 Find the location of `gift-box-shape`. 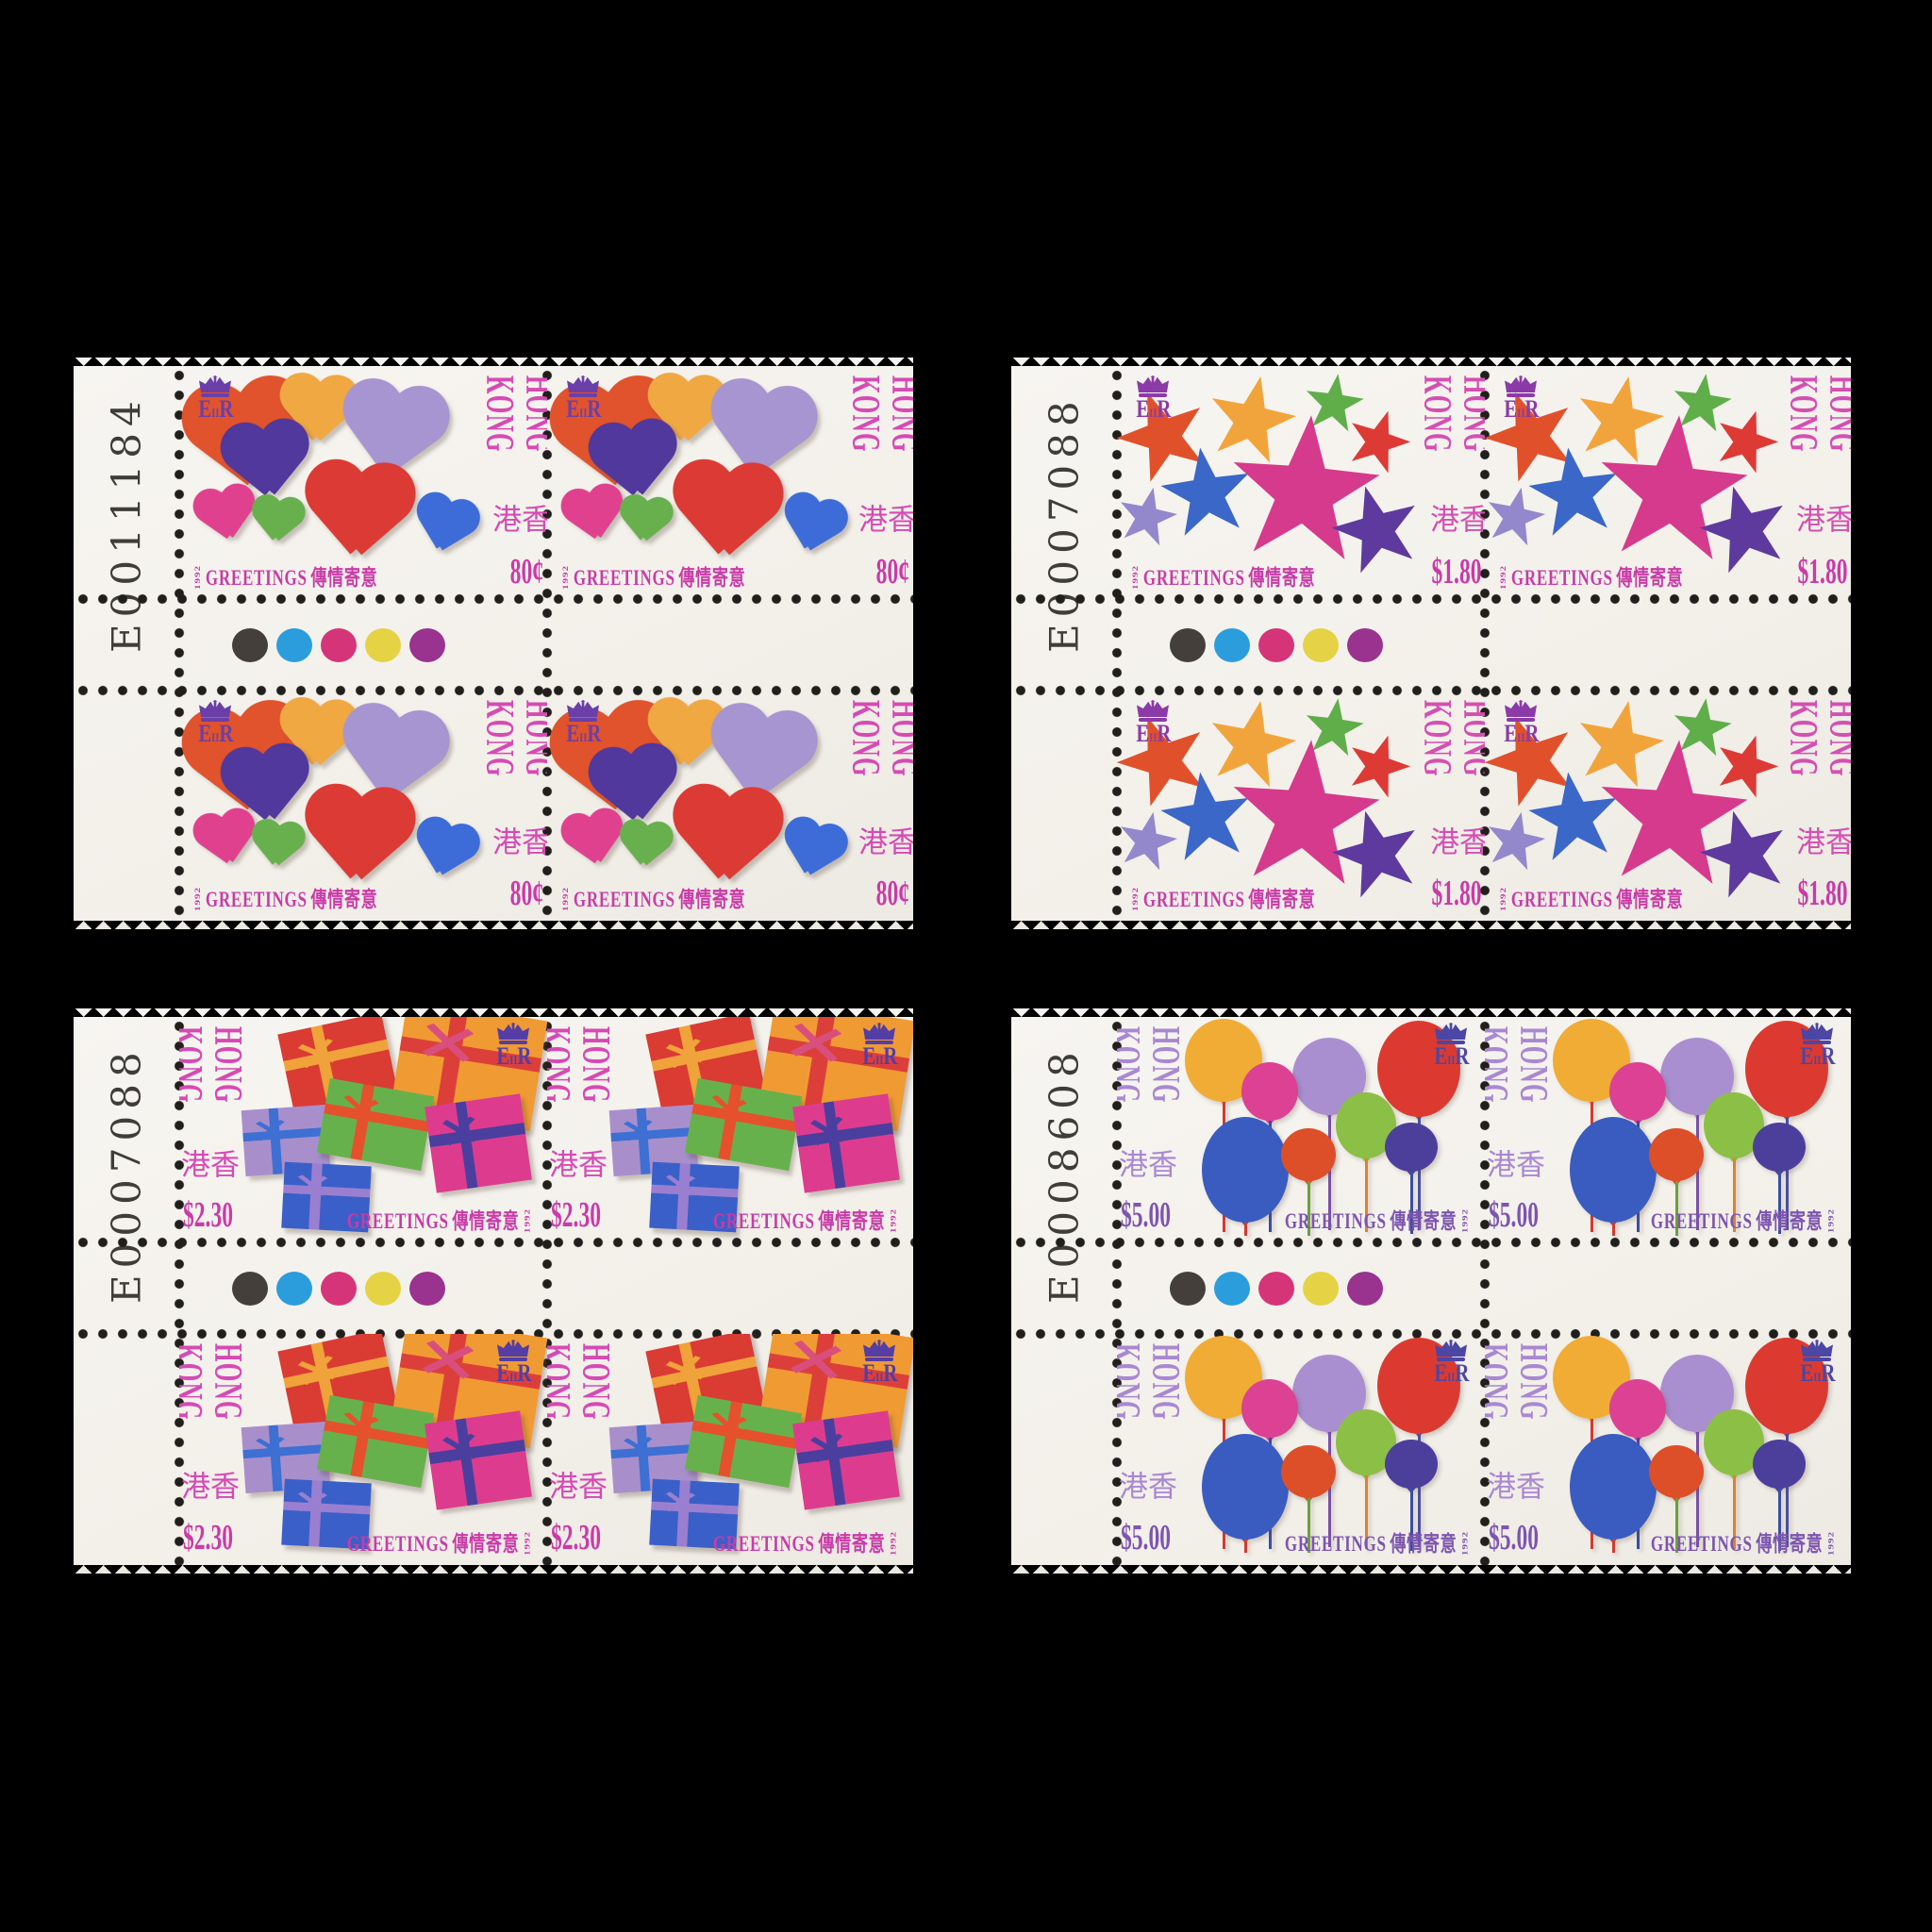

gift-box-shape is located at coordinates (846, 1143).